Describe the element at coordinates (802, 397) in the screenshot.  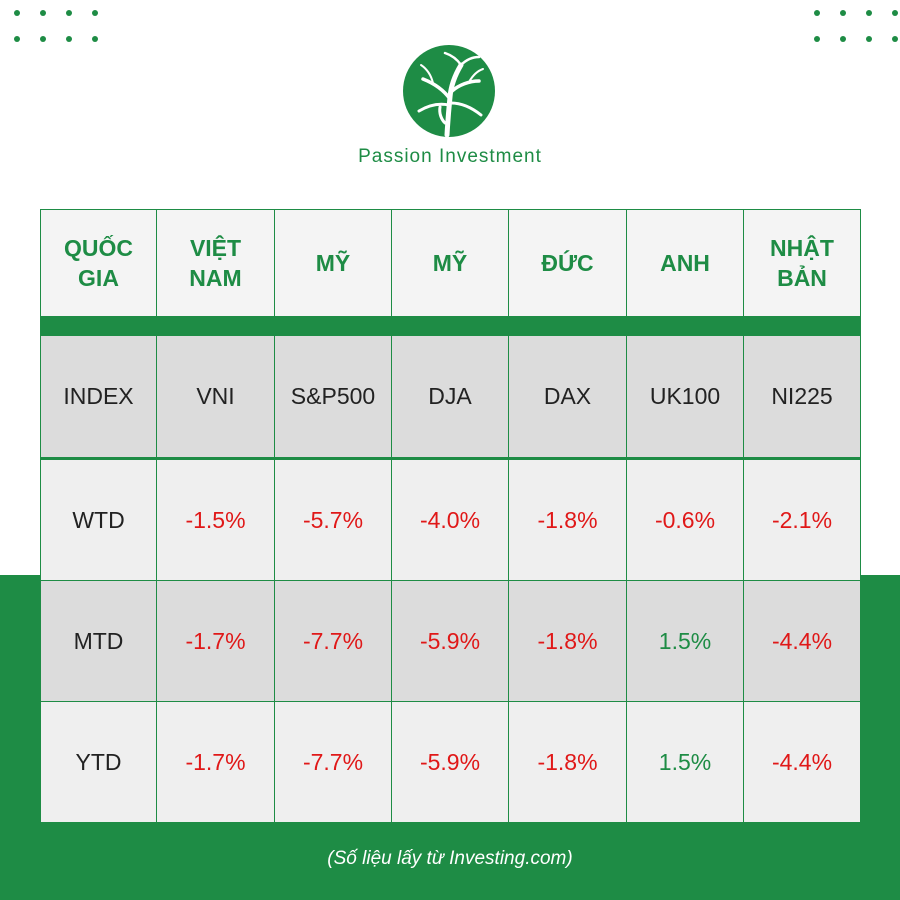
I see `index-cell: NI225` at that location.